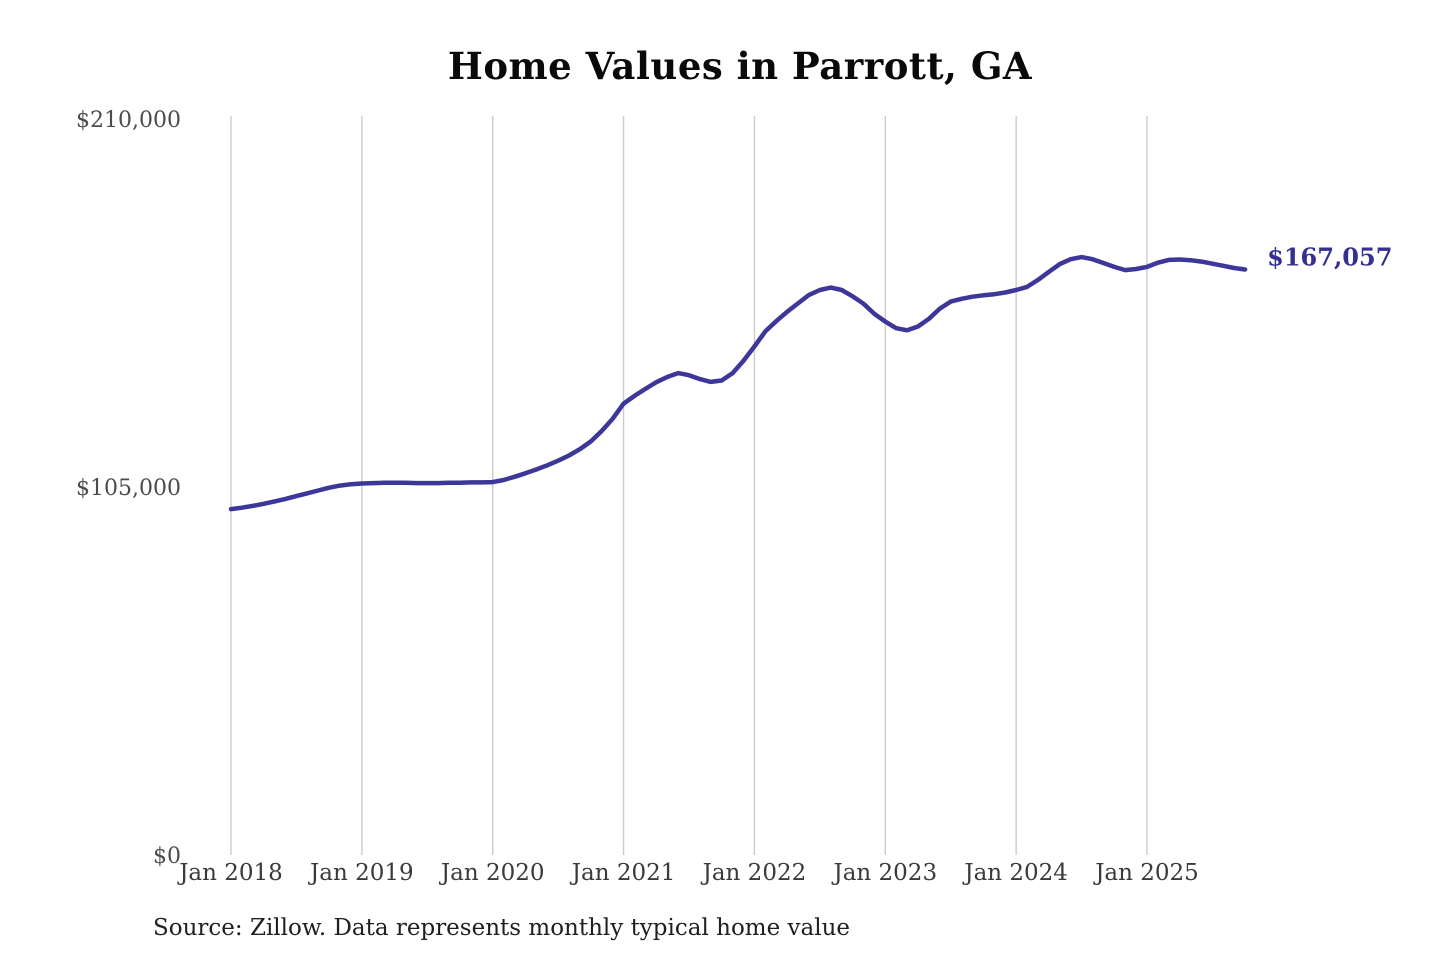 The width and height of the screenshot is (1440, 960). Describe the element at coordinates (740, 66) in the screenshot. I see `chart-title: Home Values in Parrott, GA` at that location.